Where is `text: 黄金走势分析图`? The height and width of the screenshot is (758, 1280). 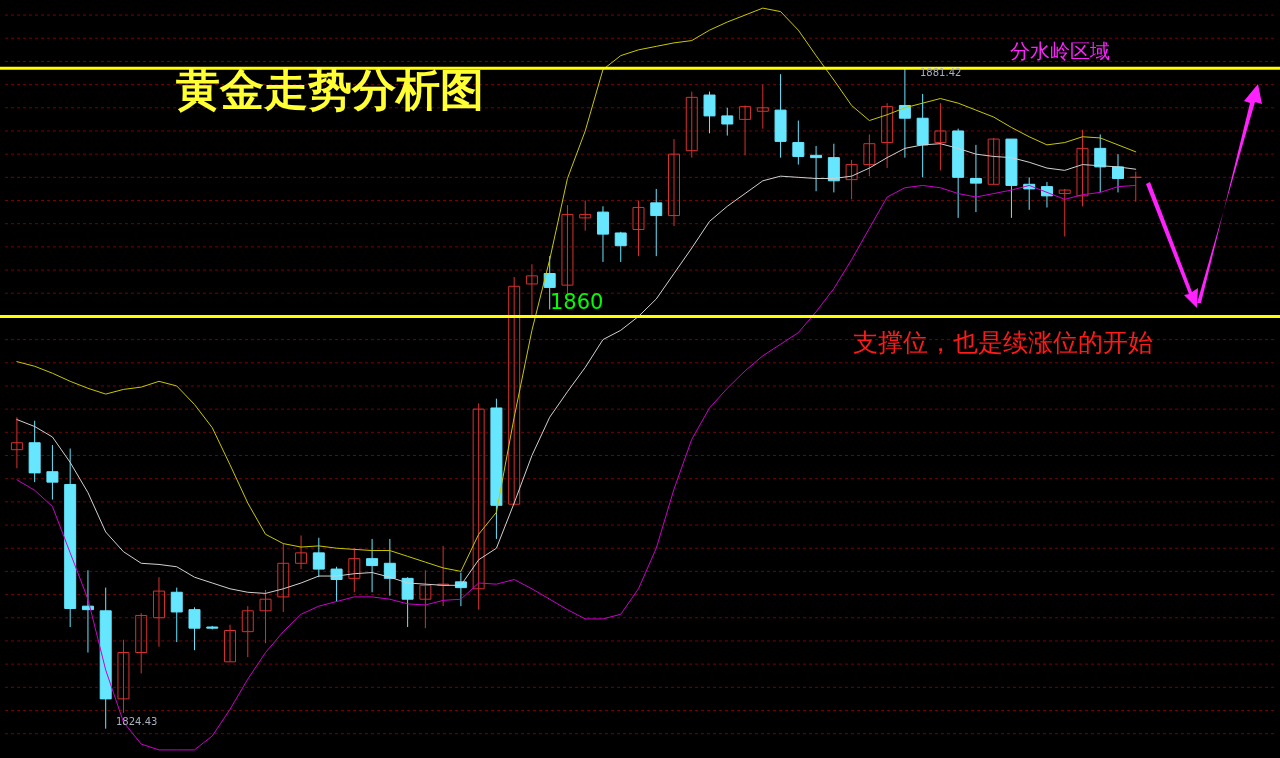 text: 黄金走势分析图 is located at coordinates (330, 89).